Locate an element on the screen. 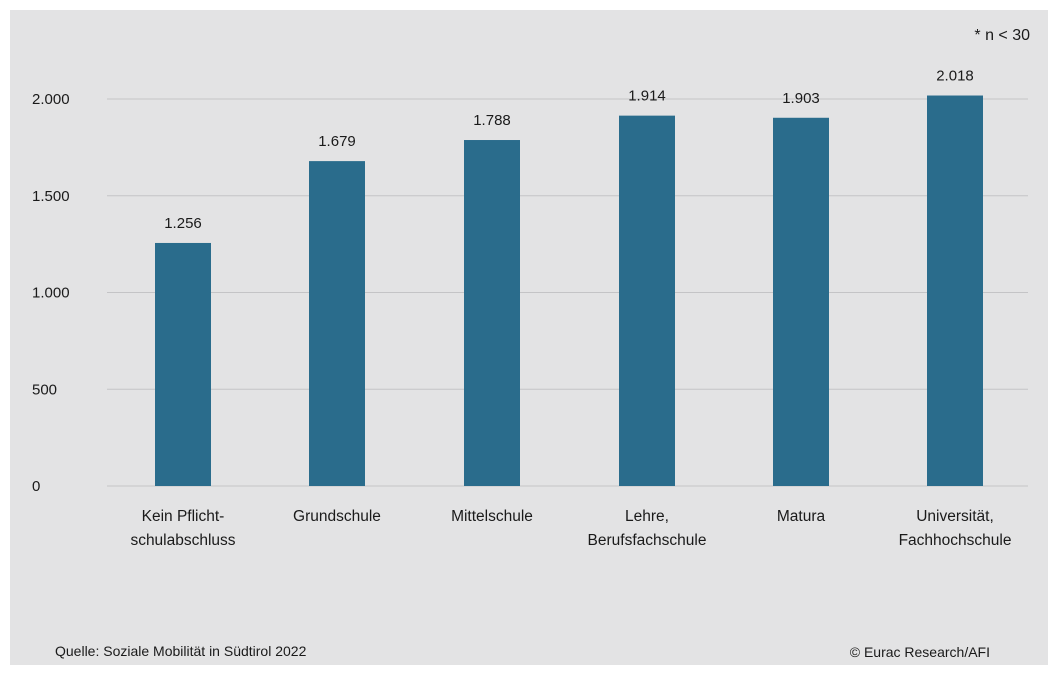 The width and height of the screenshot is (1058, 675). x-tick-label-1-0: Grundschule is located at coordinates (337, 516).